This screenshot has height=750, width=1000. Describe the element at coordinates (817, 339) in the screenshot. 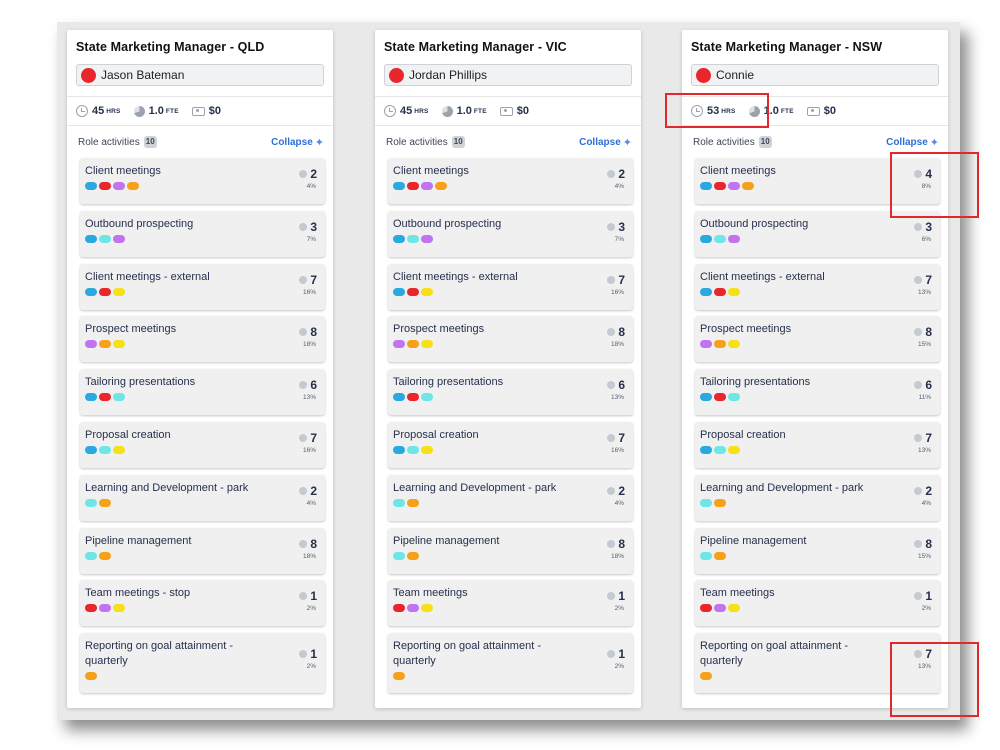

I see `activity-card: Prospect meetings 8 15%` at that location.